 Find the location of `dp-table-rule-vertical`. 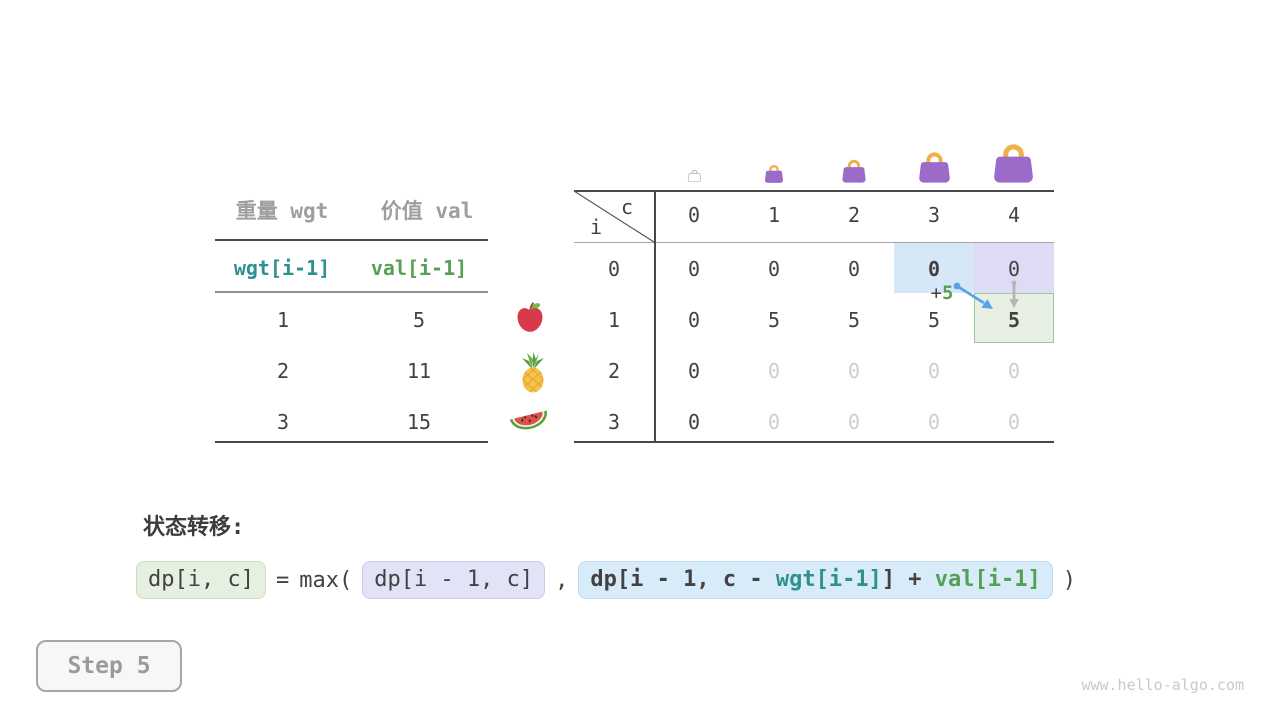

dp-table-rule-vertical is located at coordinates (655, 316).